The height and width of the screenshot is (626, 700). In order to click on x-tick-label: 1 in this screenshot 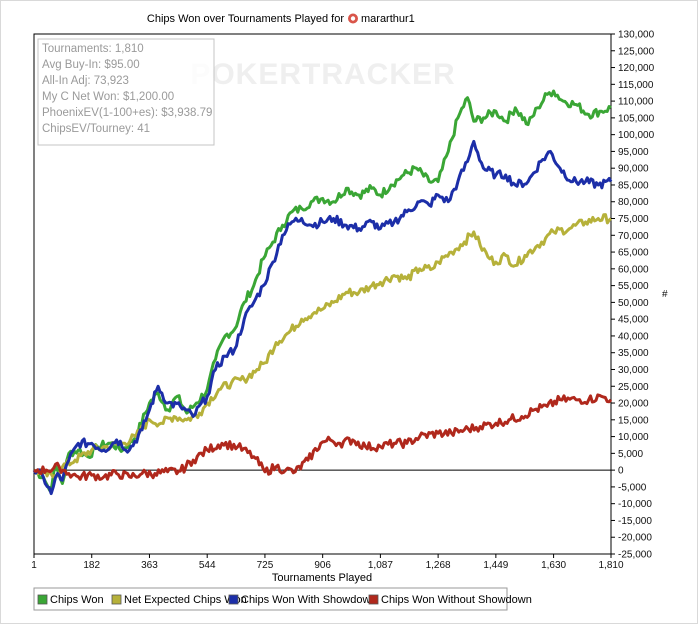, I will do `click(34, 565)`.